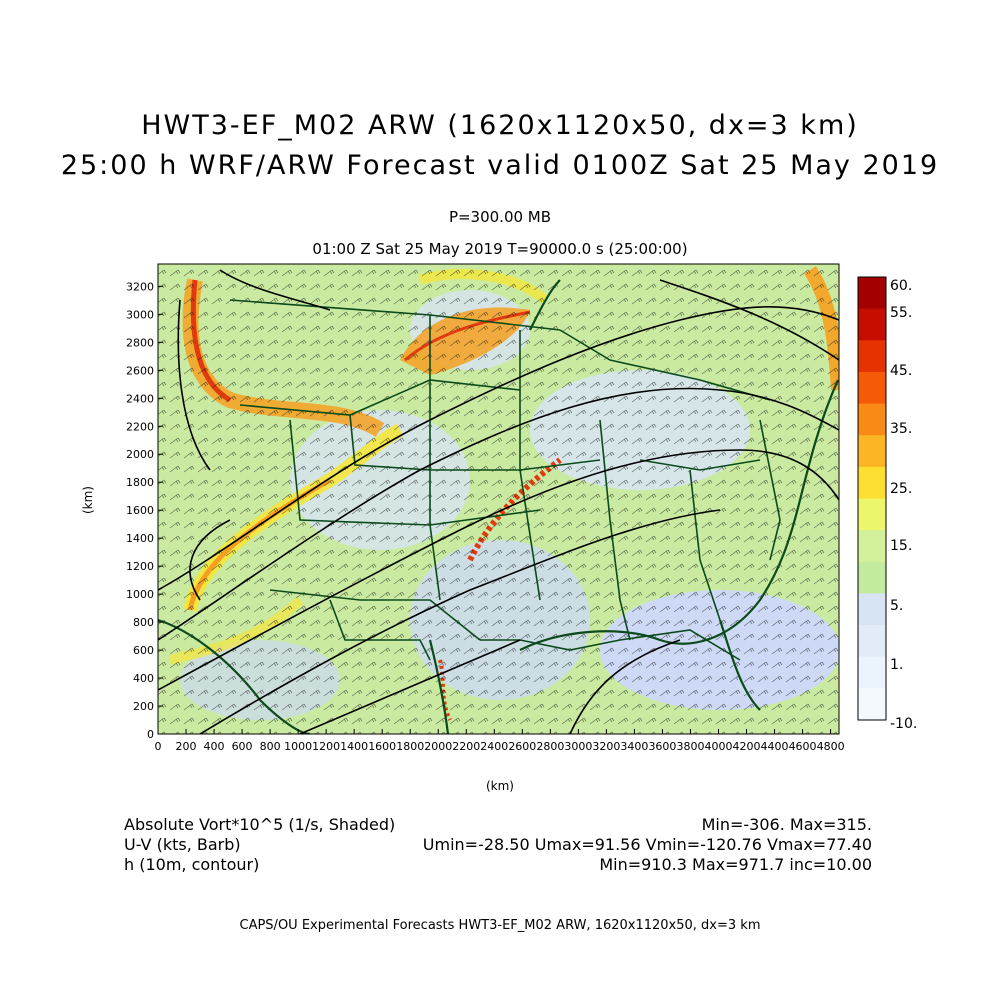 The height and width of the screenshot is (1000, 1000). What do you see at coordinates (901, 371) in the screenshot?
I see `colorbar-label: 45.` at bounding box center [901, 371].